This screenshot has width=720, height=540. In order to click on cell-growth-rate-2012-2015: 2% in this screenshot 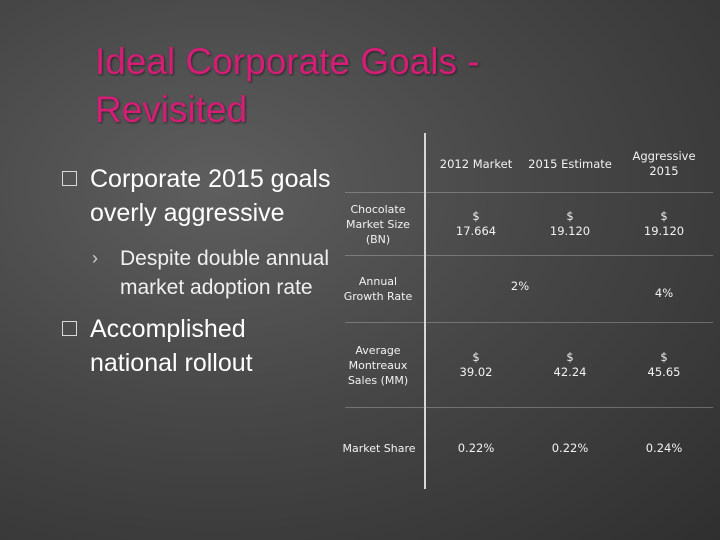, I will do `click(520, 285)`.